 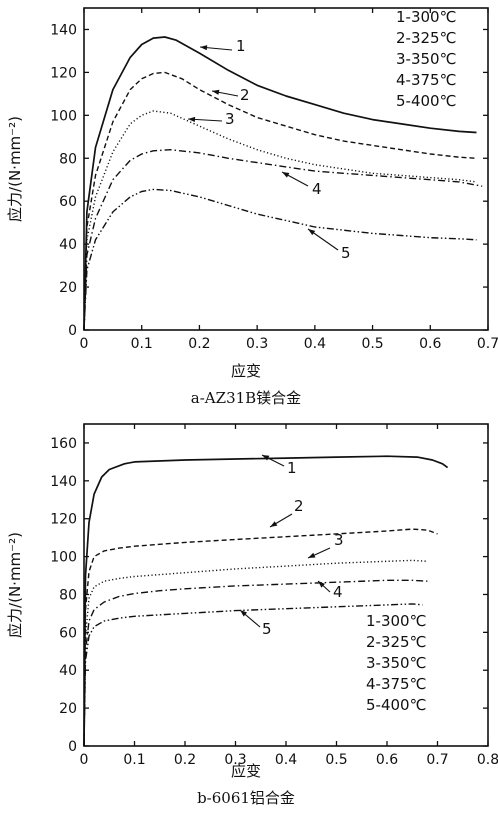 What do you see at coordinates (63, 444) in the screenshot?
I see `y-tick-label: 160` at bounding box center [63, 444].